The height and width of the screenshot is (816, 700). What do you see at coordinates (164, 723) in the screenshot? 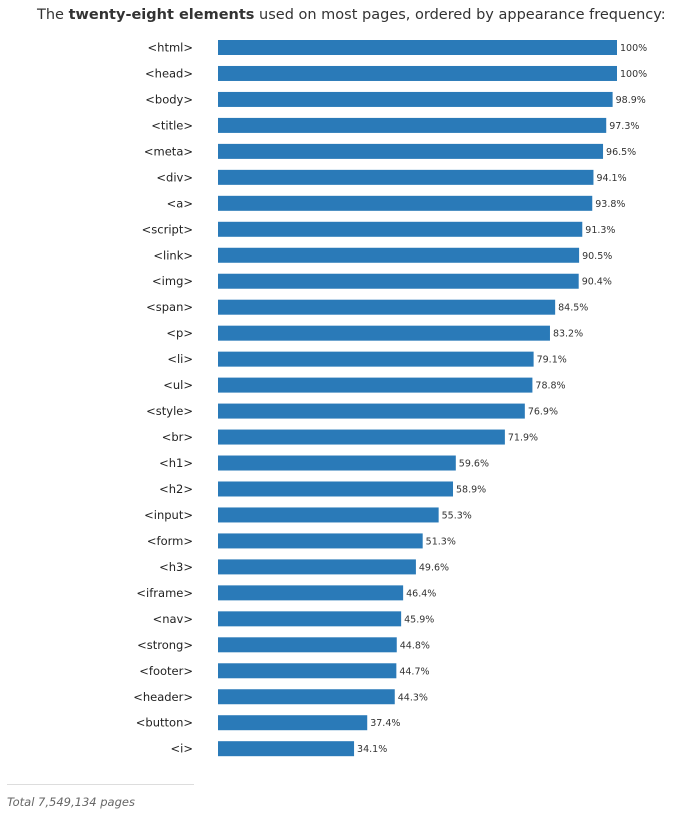
I see `category-label-button: <button>` at bounding box center [164, 723].